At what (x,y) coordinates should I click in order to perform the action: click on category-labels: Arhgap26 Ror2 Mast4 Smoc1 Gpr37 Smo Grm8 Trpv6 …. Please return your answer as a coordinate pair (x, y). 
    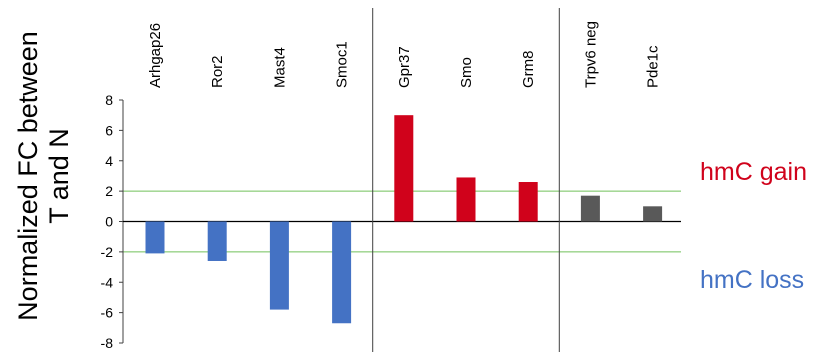
    Looking at the image, I should click on (404, 54).